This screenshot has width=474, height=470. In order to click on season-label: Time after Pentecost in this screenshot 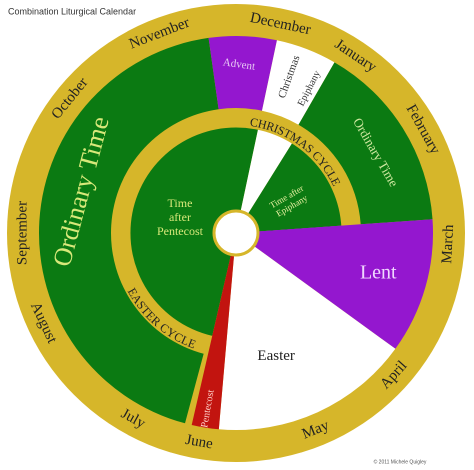, I will do `click(180, 217)`.